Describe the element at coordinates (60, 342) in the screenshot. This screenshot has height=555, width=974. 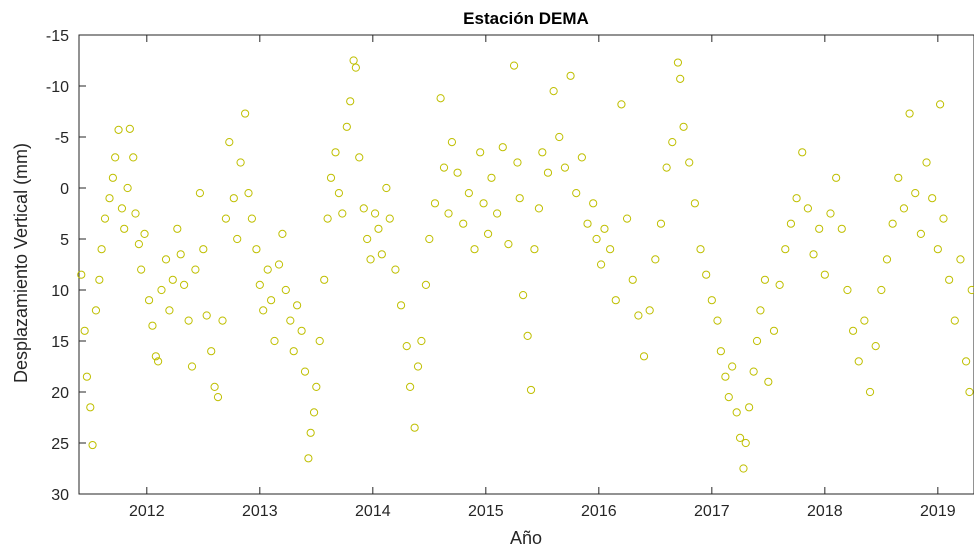
I see `y-tick-label: 15` at that location.